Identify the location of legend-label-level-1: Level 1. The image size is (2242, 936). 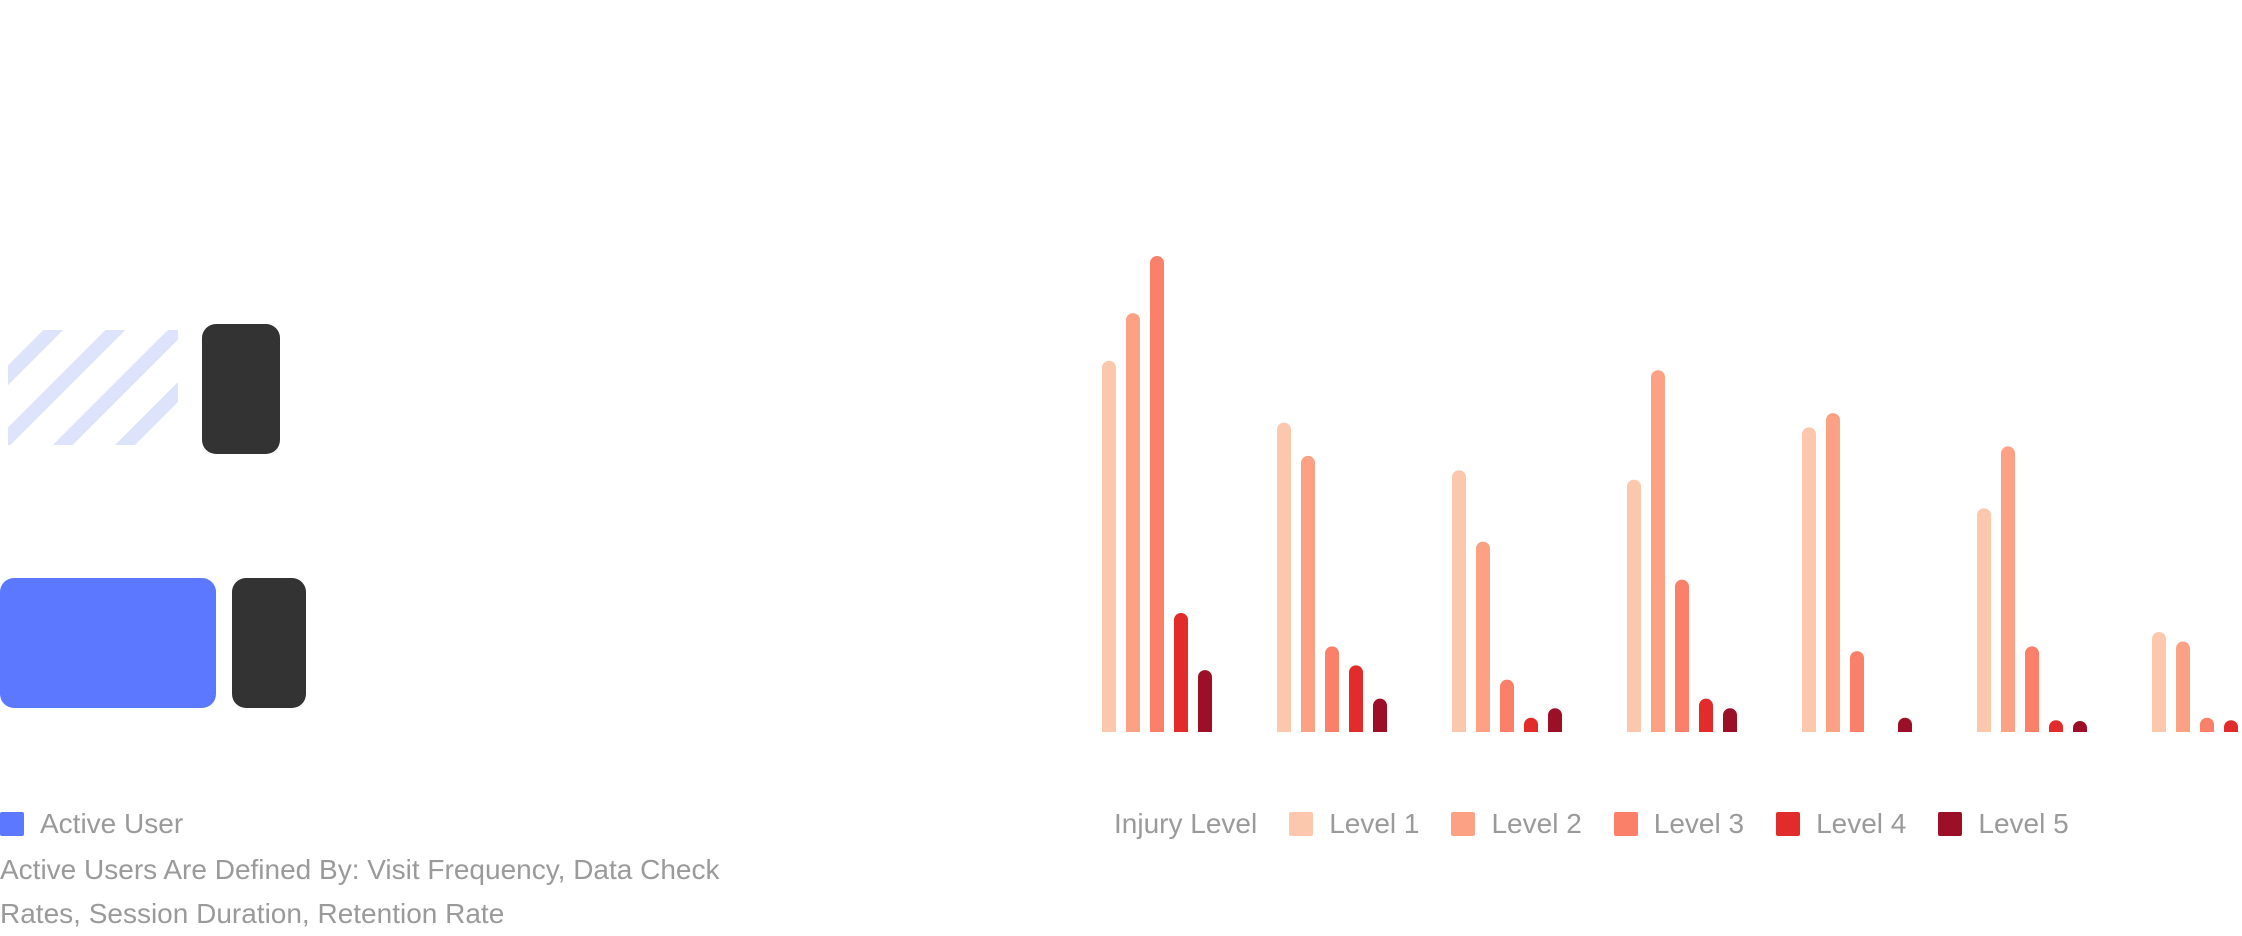
(1374, 823).